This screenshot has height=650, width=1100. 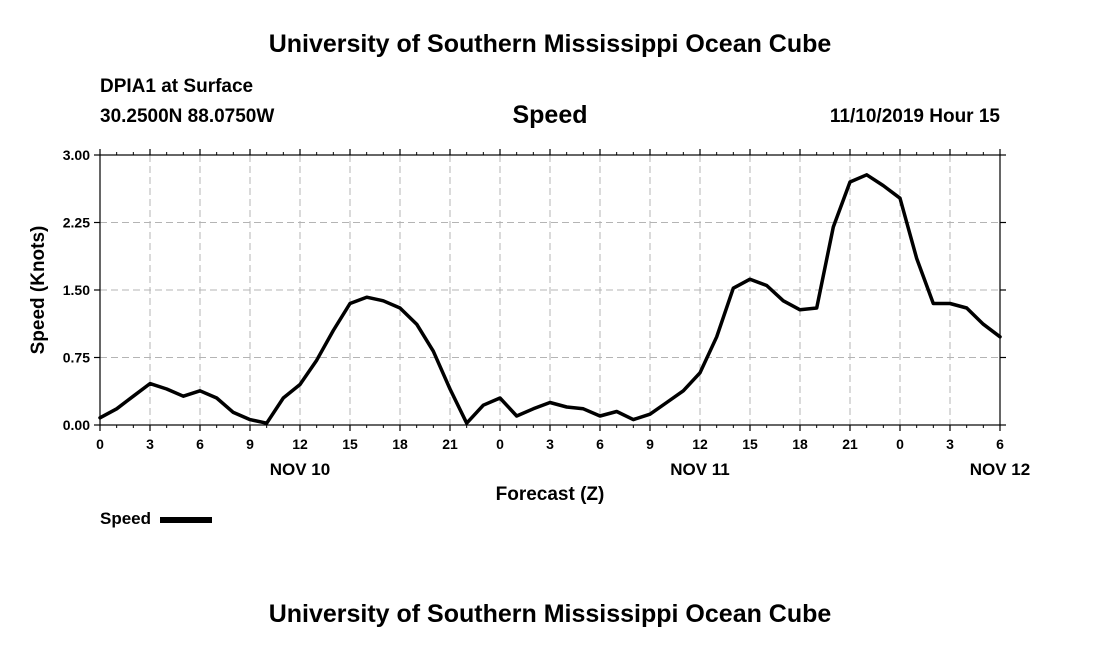 I want to click on x-axis-label: Forecast (Z), so click(x=550, y=494).